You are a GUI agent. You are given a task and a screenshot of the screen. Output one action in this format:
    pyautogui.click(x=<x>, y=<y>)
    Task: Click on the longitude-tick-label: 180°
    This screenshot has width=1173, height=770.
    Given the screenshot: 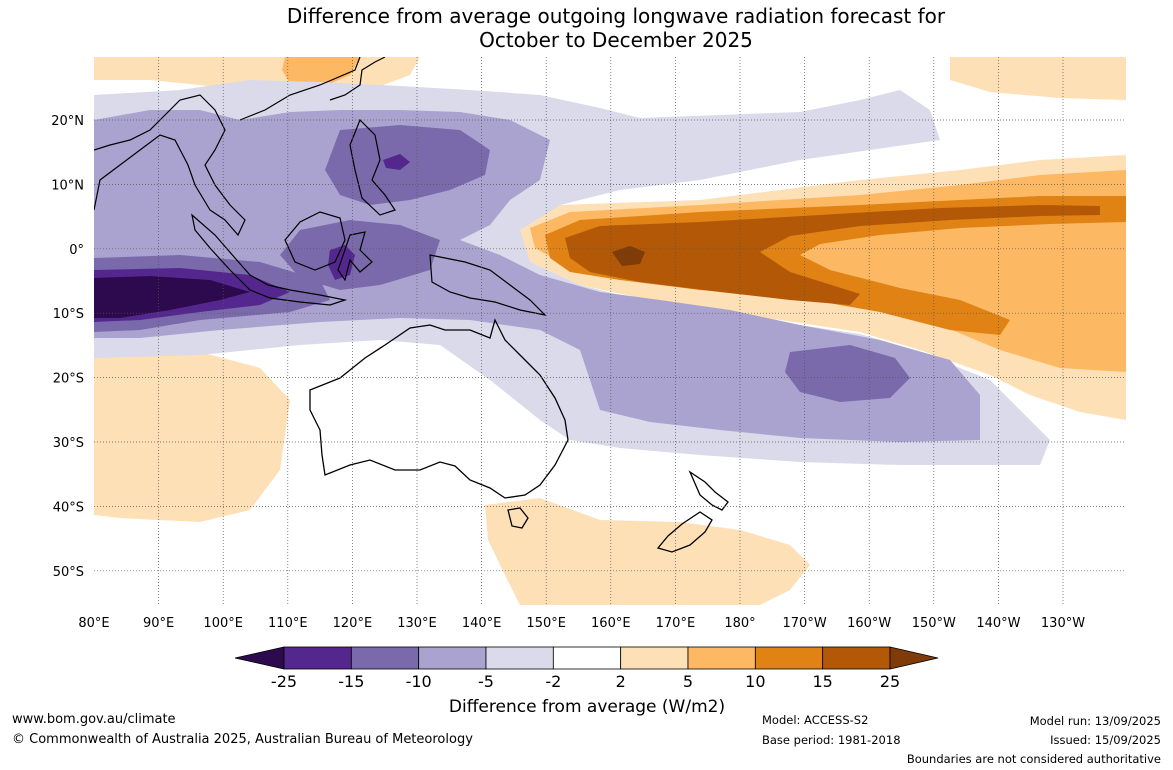 What is the action you would take?
    pyautogui.click(x=739, y=623)
    